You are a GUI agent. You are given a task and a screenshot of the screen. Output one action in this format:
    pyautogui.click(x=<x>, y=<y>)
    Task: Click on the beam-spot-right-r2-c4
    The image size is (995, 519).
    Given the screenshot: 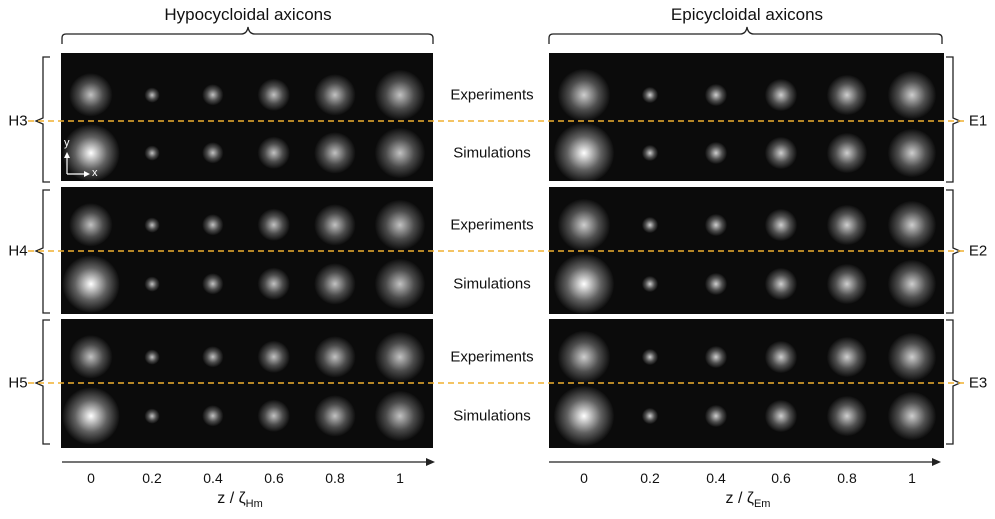 What is the action you would take?
    pyautogui.click(x=847, y=225)
    